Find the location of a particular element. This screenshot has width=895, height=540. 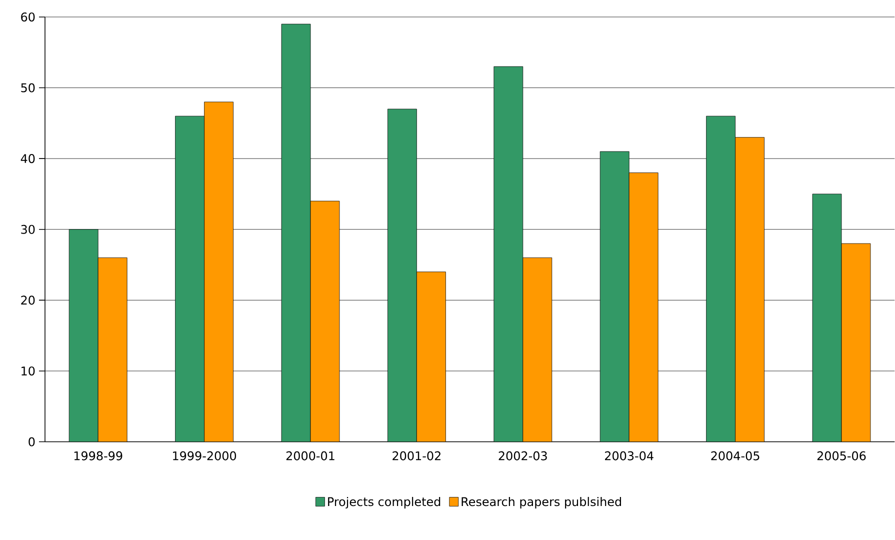

y-tick-label: 0 is located at coordinates (31, 441).